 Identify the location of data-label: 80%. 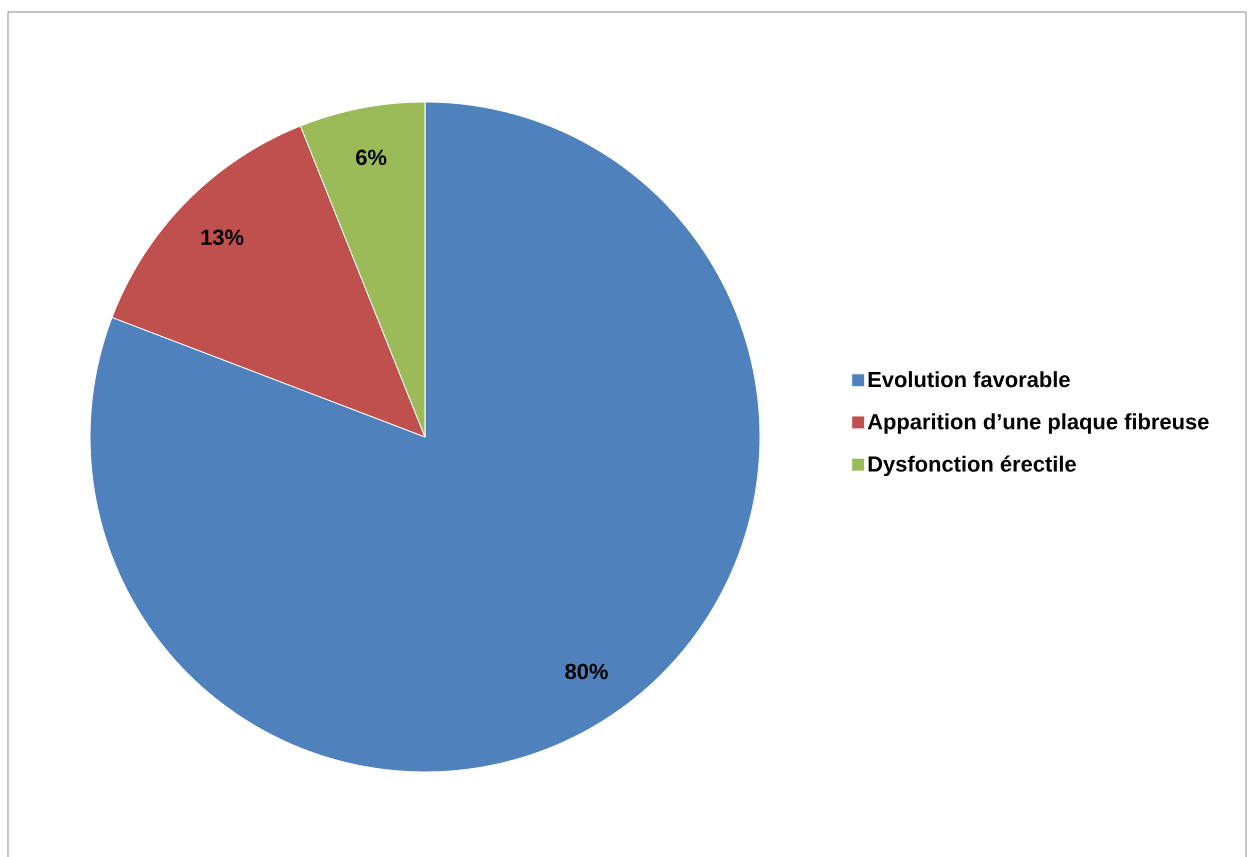
(586, 671).